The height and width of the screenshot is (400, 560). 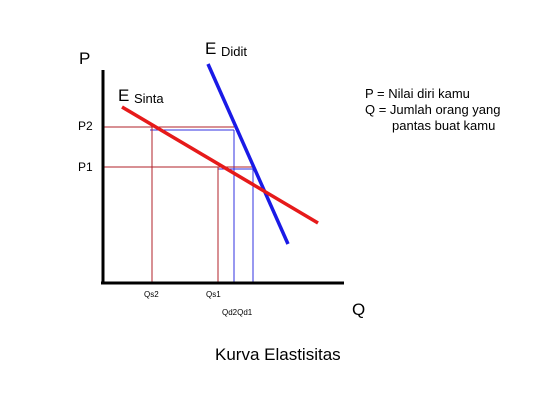 I want to click on legend-q-definition: Q = Jumlah orang yang, so click(x=433, y=109).